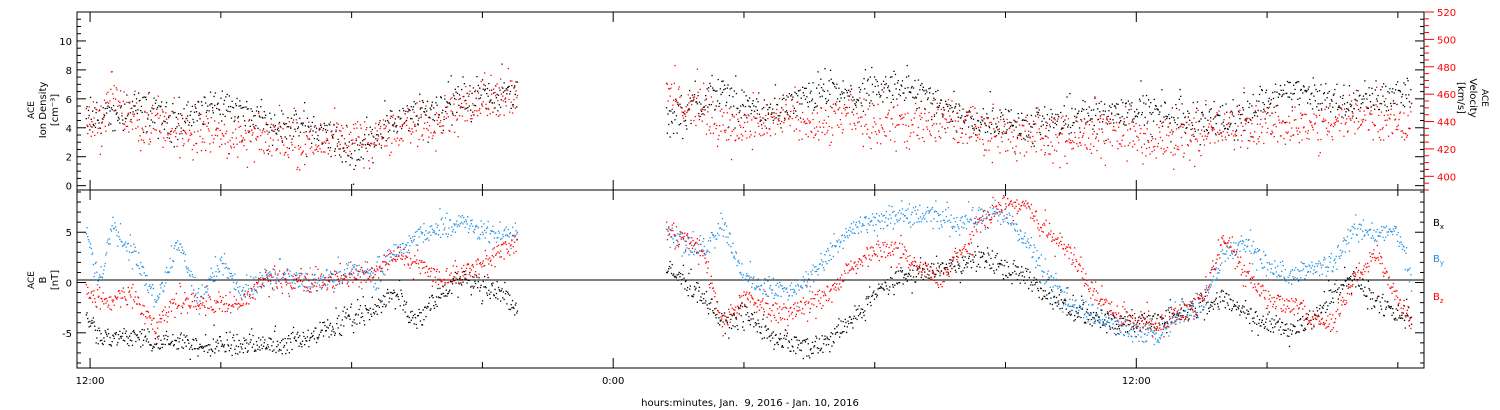 Image resolution: width=1500 pixels, height=410 pixels. What do you see at coordinates (67, 334) in the screenshot?
I see `tick-label-bot-0: -5` at bounding box center [67, 334].